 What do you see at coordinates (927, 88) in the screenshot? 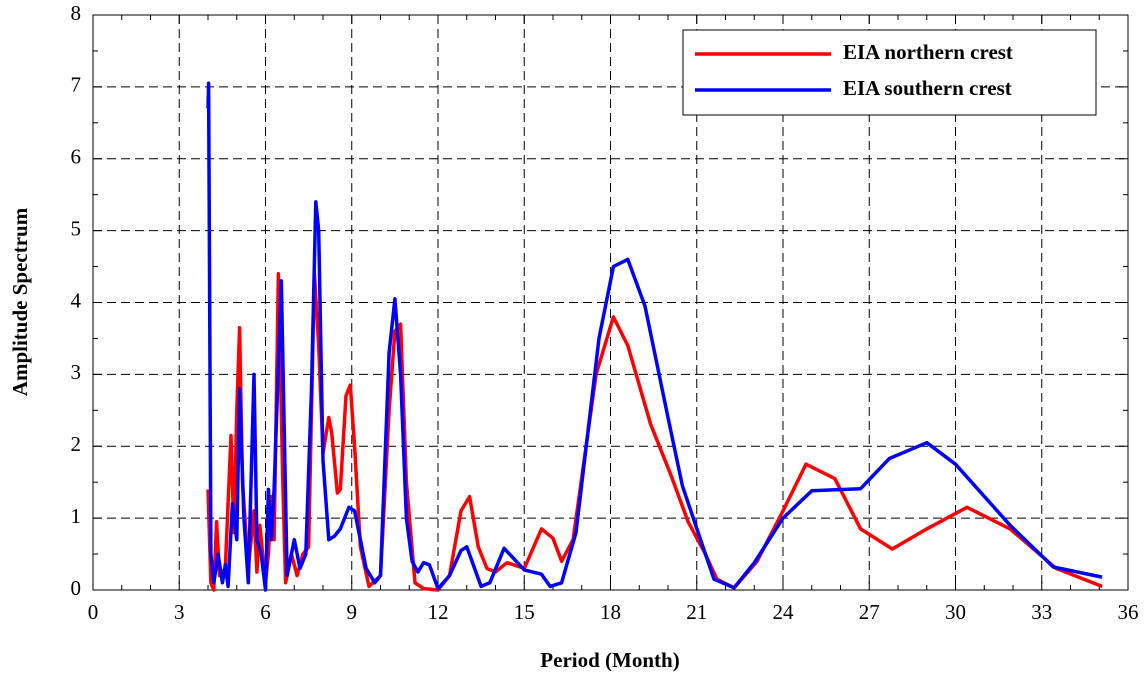
I see `legend-label: EIA southern crest` at bounding box center [927, 88].